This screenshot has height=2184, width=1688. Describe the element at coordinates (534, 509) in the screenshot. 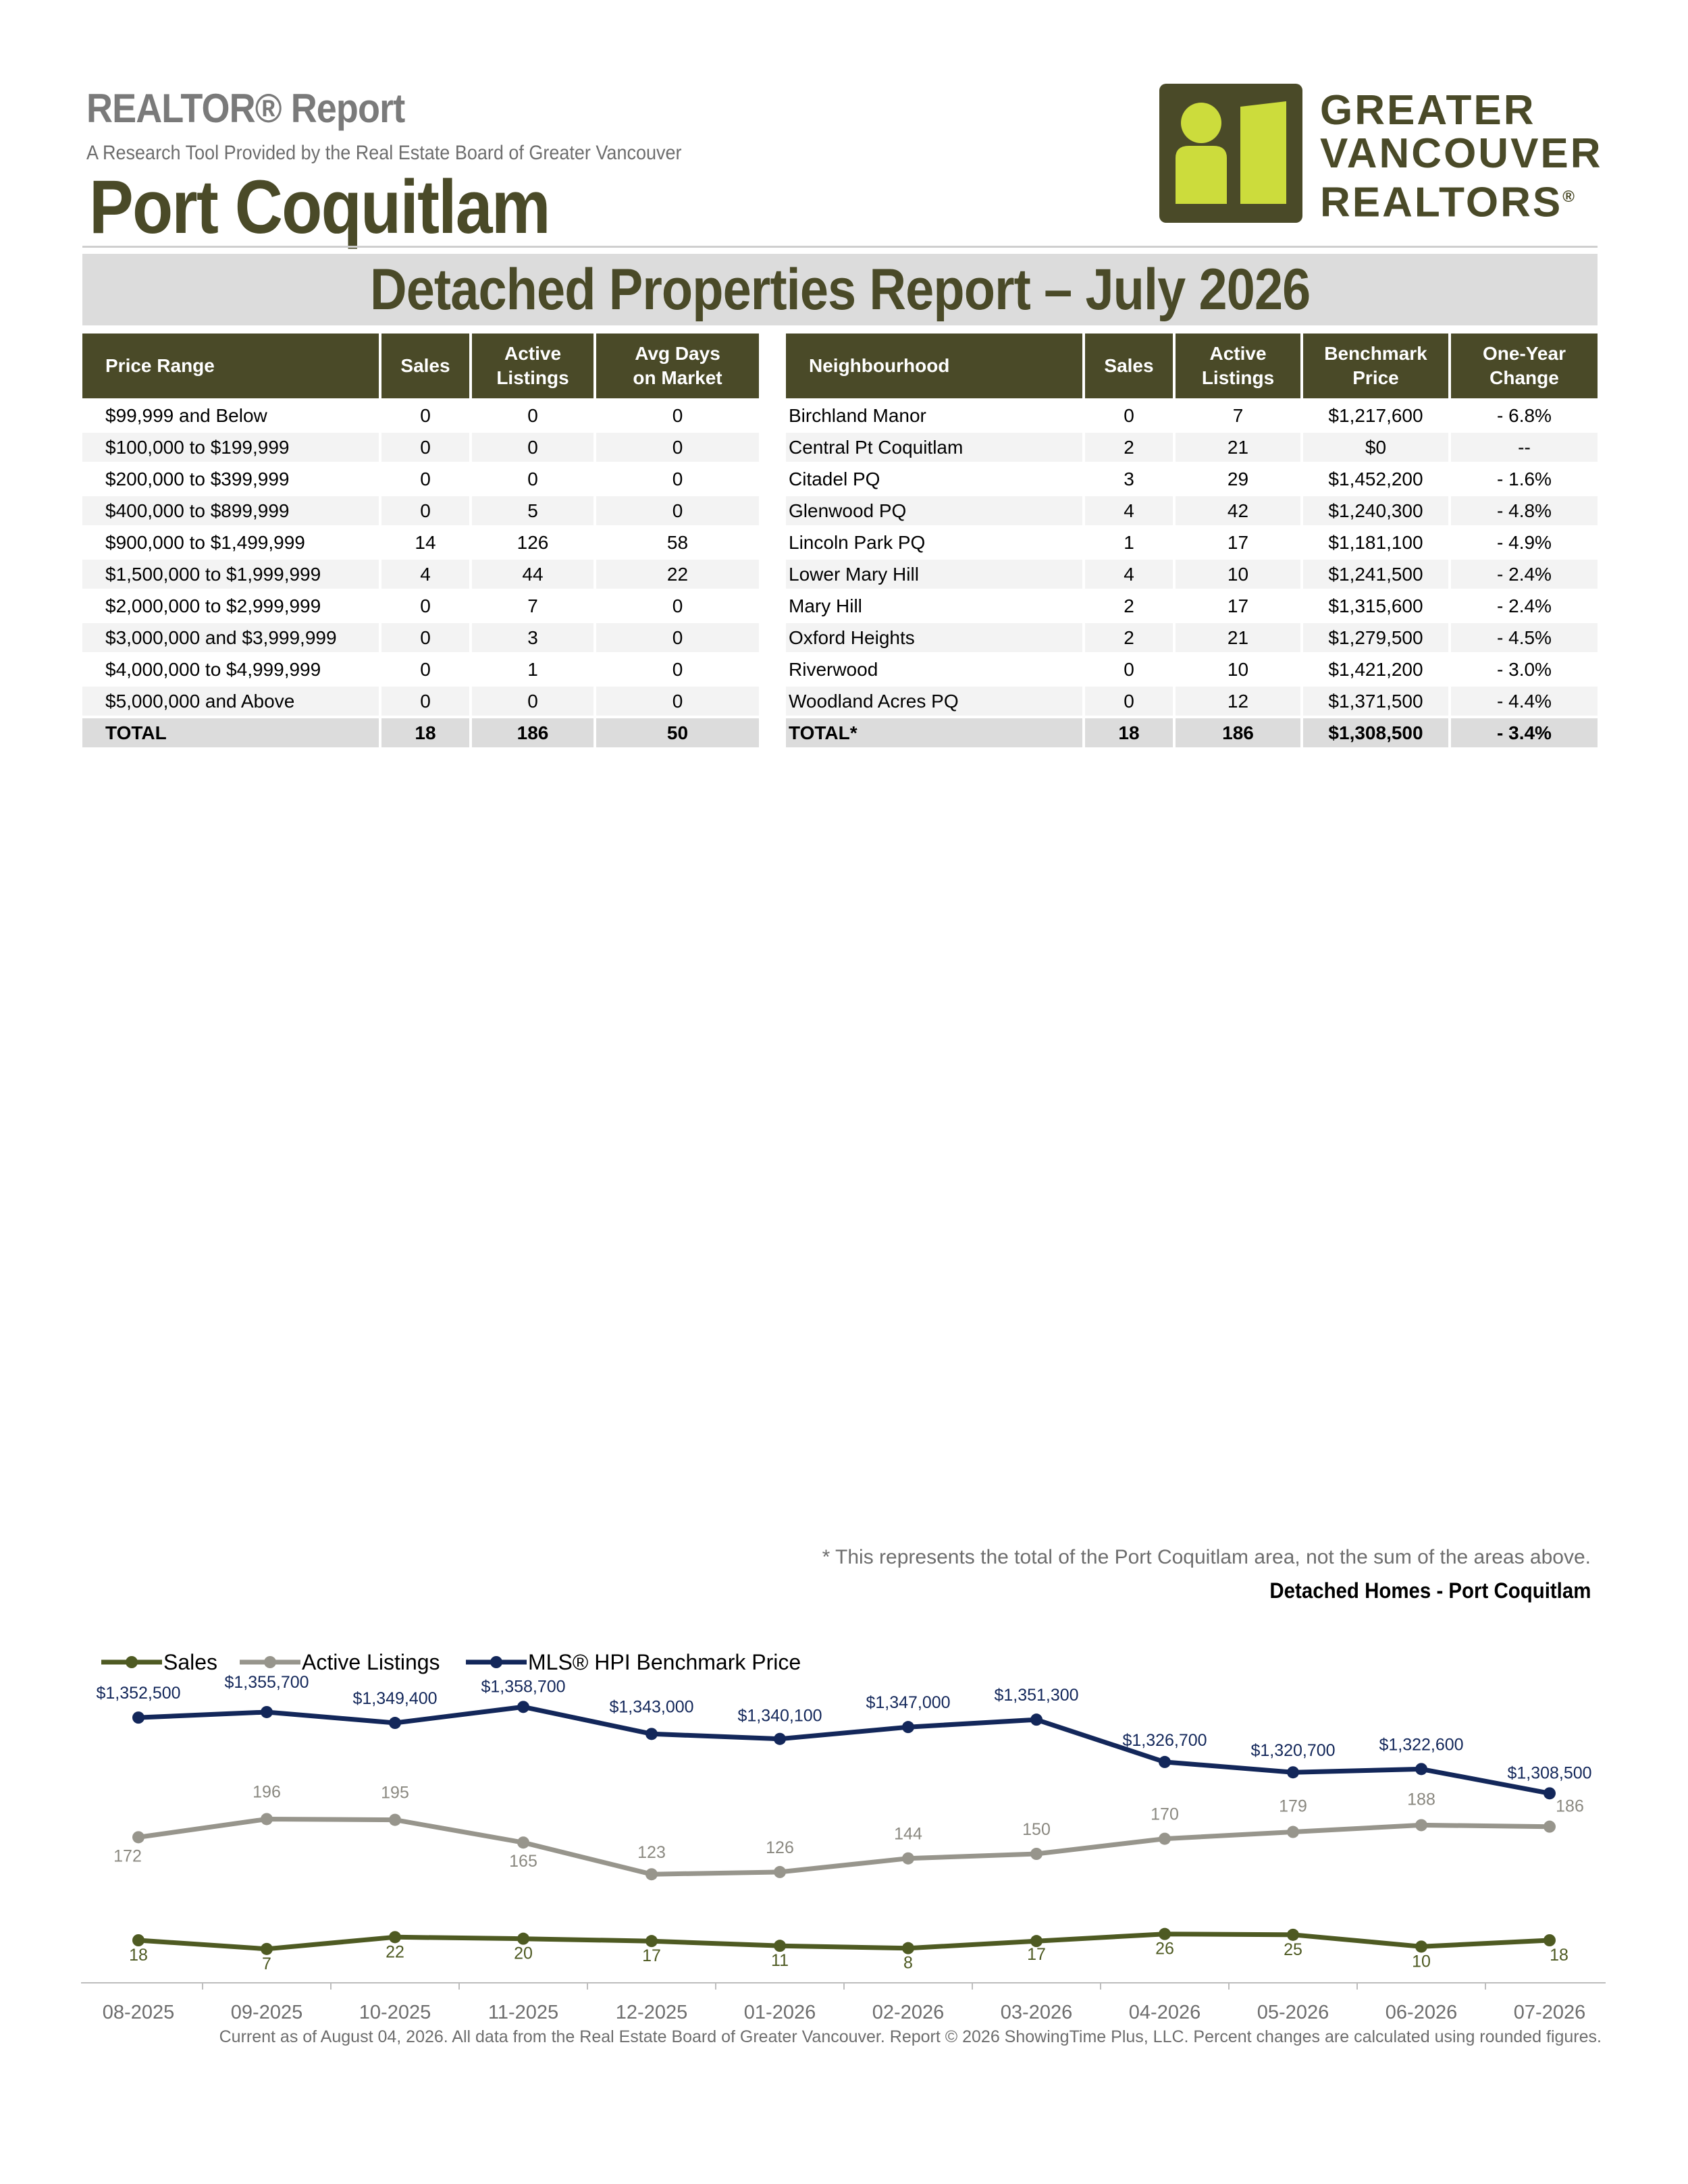

I see `table-cell: 5` at that location.